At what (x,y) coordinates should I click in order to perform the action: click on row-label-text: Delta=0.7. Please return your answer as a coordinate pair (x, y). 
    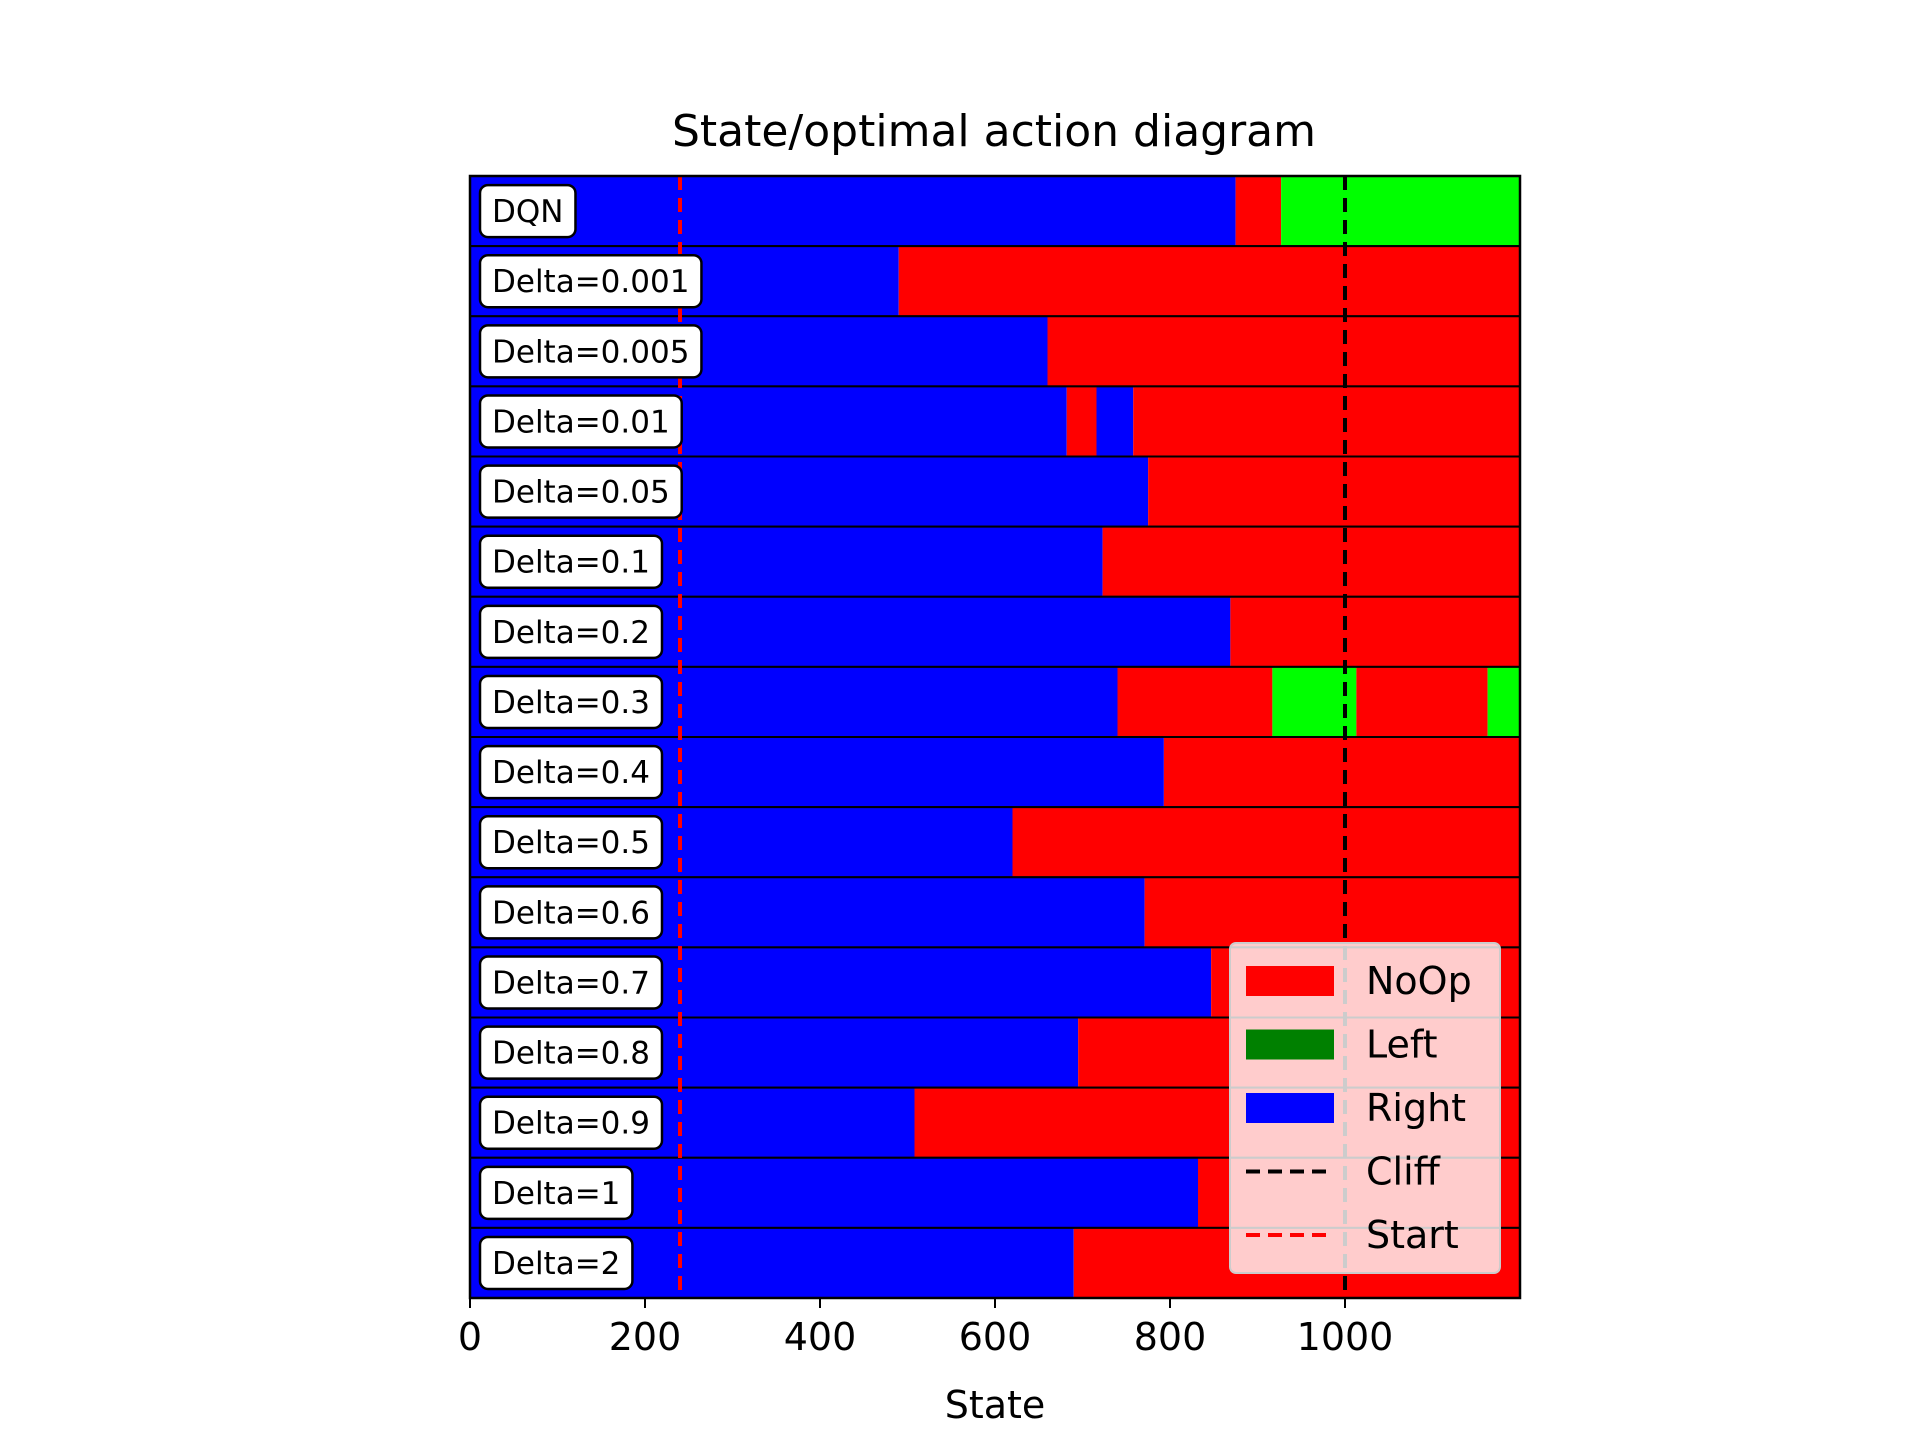
    Looking at the image, I should click on (571, 983).